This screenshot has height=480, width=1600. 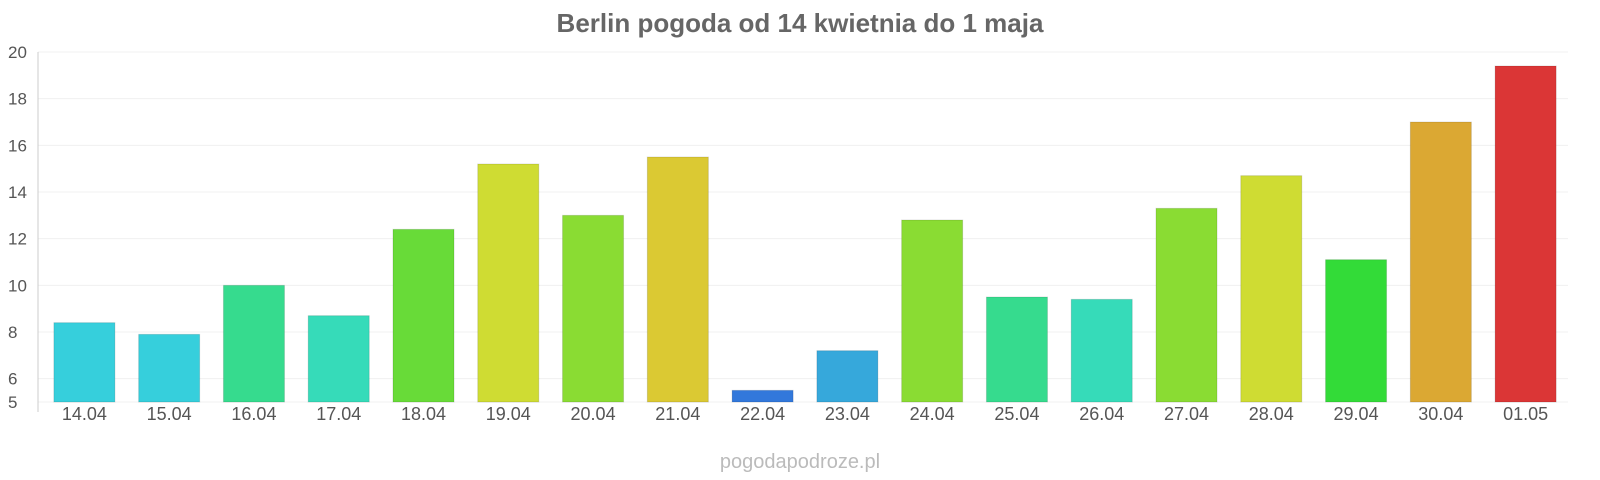 What do you see at coordinates (1186, 305) in the screenshot?
I see `bar-27.04` at bounding box center [1186, 305].